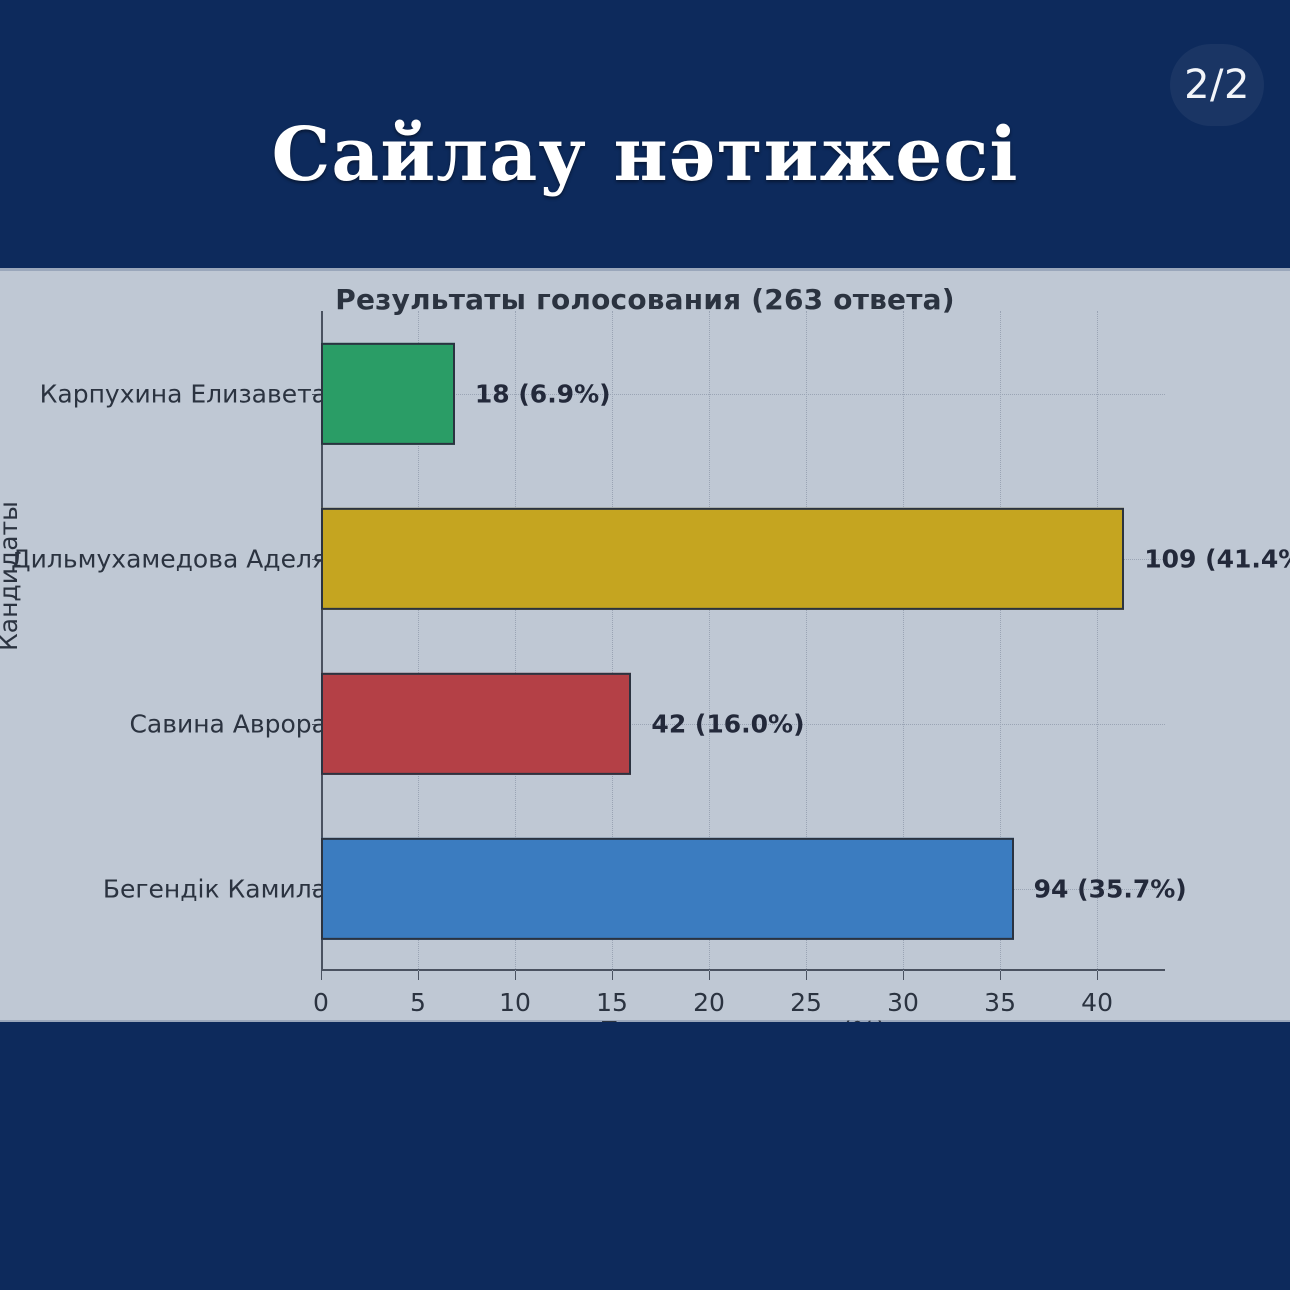 This screenshot has height=1290, width=1290. What do you see at coordinates (1110, 888) in the screenshot?
I see `bar-value-label: 94 (35.7%)` at bounding box center [1110, 888].